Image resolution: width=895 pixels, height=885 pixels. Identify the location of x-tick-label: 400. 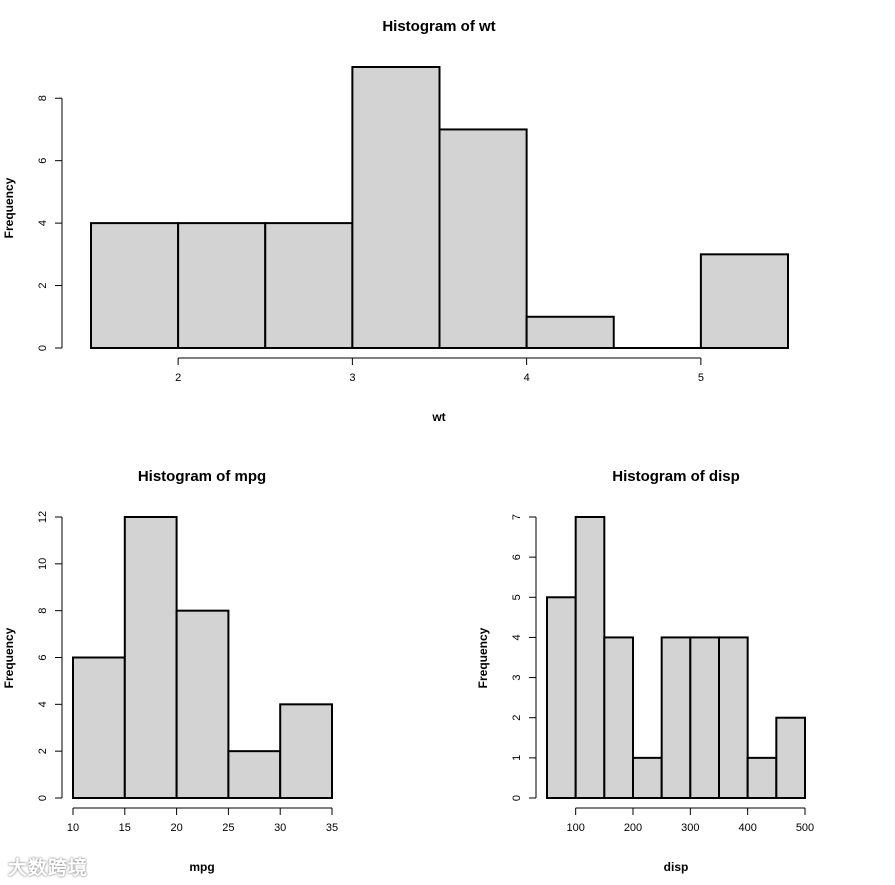
(747, 828).